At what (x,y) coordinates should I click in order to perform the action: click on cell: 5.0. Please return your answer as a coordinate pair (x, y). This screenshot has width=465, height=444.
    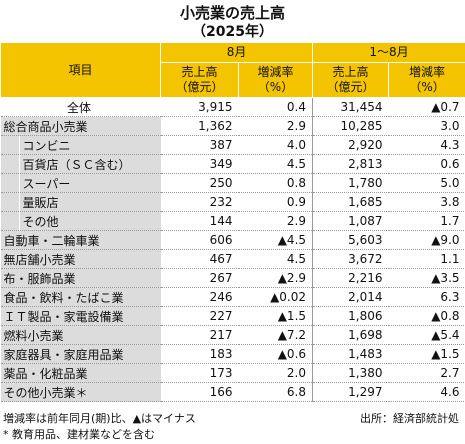
    Looking at the image, I should click on (426, 183).